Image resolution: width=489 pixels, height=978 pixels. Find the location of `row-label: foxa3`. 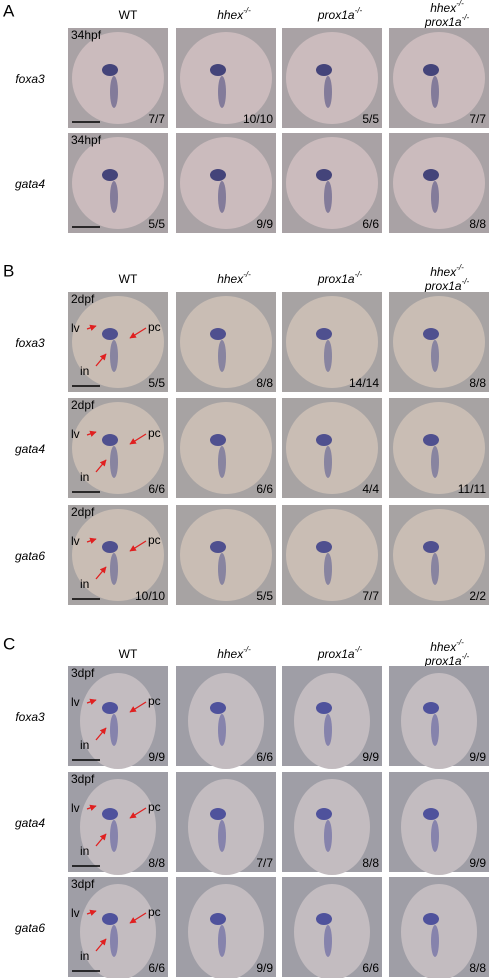

row-label: foxa3 is located at coordinates (30, 717).